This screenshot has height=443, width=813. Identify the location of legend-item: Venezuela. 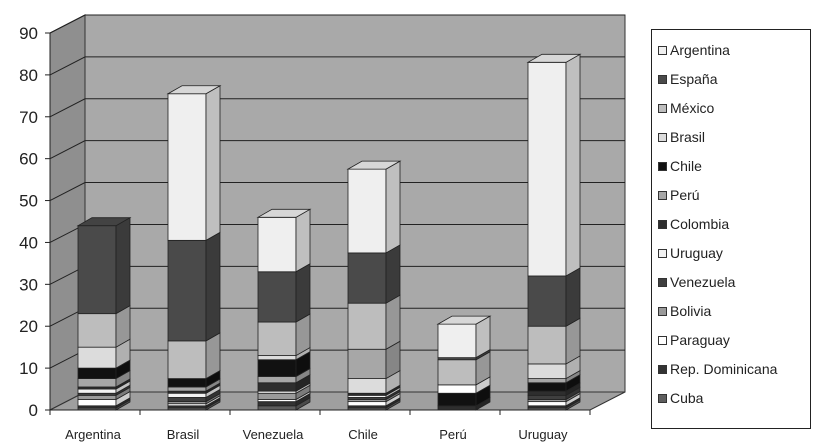
(696, 282).